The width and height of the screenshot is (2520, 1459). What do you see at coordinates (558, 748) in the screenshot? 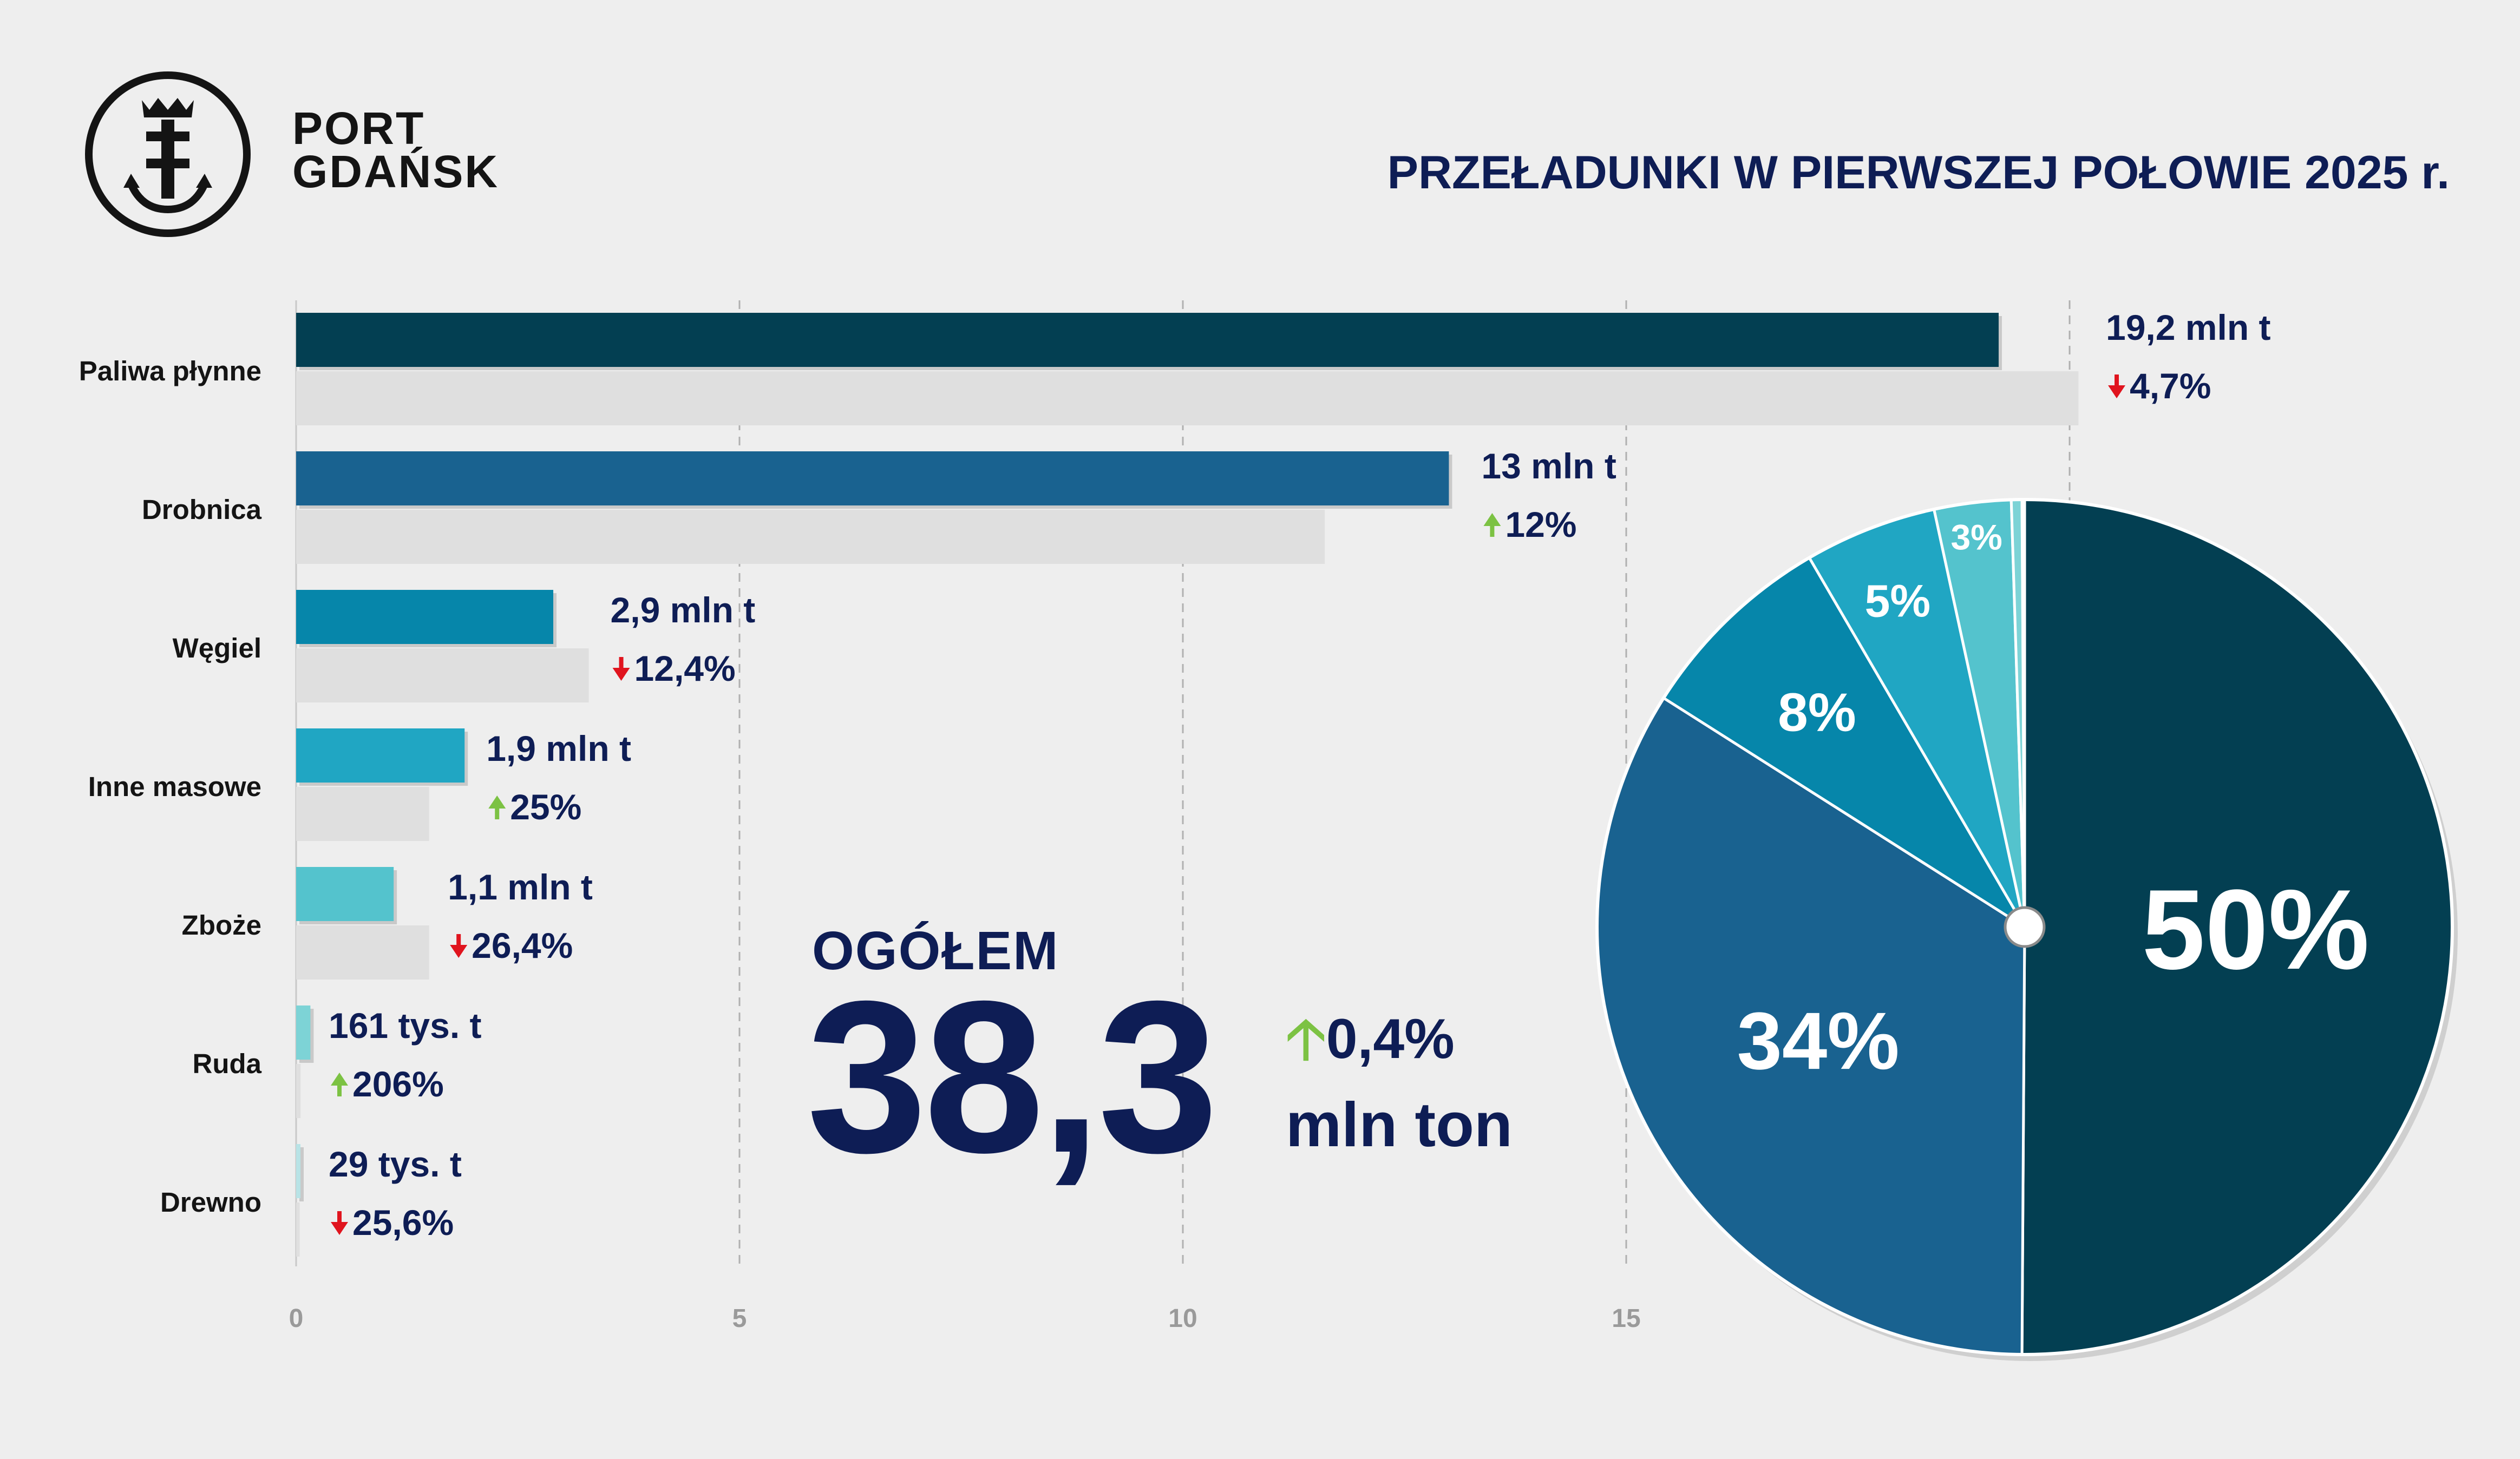
I see `value-label: 1,9 mln t` at bounding box center [558, 748].